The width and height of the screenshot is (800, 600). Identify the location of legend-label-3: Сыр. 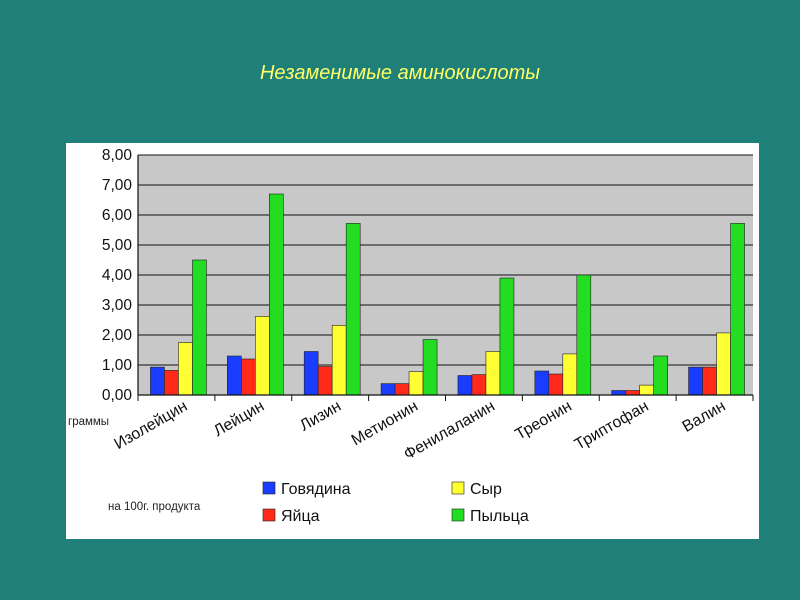
(486, 489).